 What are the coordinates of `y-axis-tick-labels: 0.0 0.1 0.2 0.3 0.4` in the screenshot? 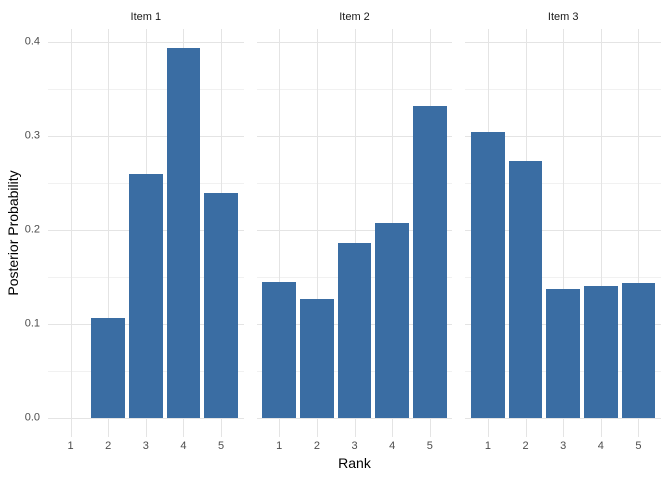 It's located at (20, 233).